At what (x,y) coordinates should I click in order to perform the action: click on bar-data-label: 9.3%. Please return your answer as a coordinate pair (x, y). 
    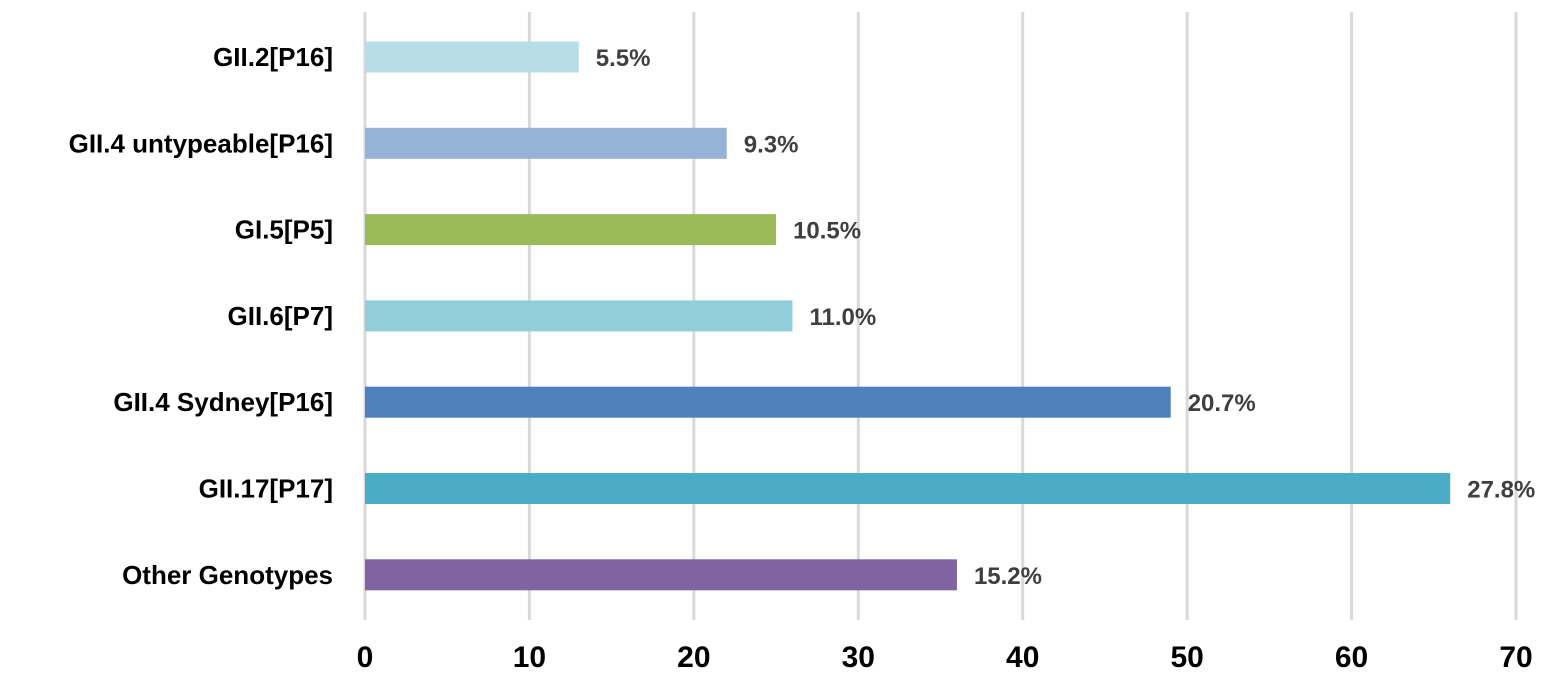
    Looking at the image, I should click on (771, 144).